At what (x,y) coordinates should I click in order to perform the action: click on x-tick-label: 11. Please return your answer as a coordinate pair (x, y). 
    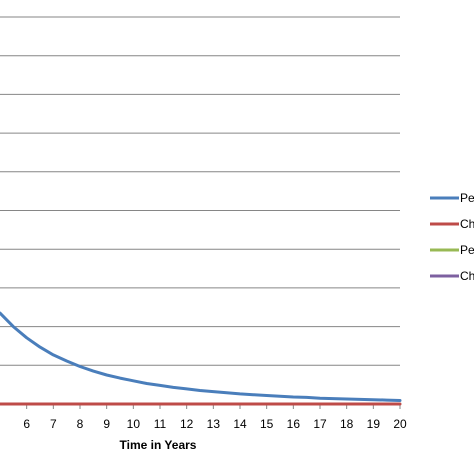
    Looking at the image, I should click on (160, 424).